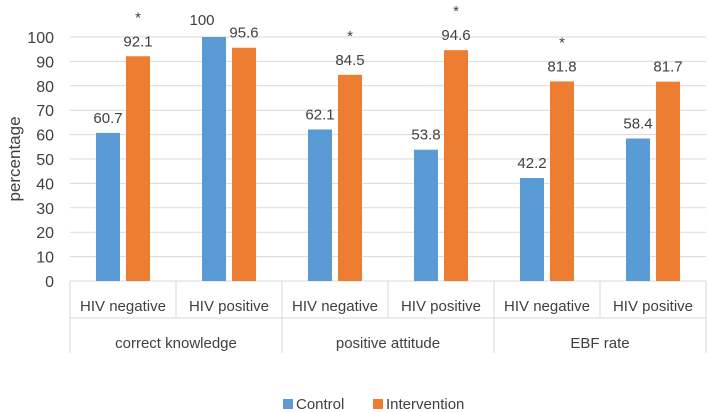 The image size is (709, 412). Describe the element at coordinates (425, 404) in the screenshot. I see `legend-label: Intervention` at that location.